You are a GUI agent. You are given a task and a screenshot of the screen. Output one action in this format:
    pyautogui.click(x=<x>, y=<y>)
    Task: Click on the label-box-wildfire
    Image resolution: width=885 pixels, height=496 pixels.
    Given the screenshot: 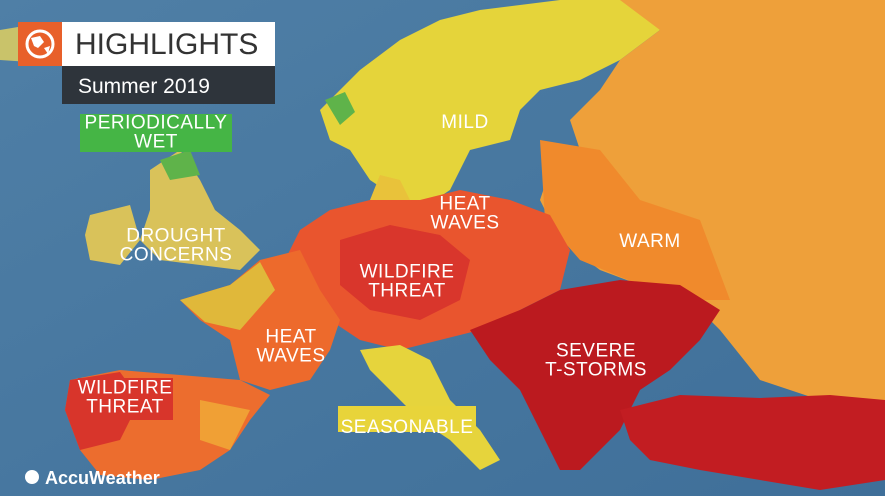 What is the action you would take?
    pyautogui.click(x=125, y=399)
    